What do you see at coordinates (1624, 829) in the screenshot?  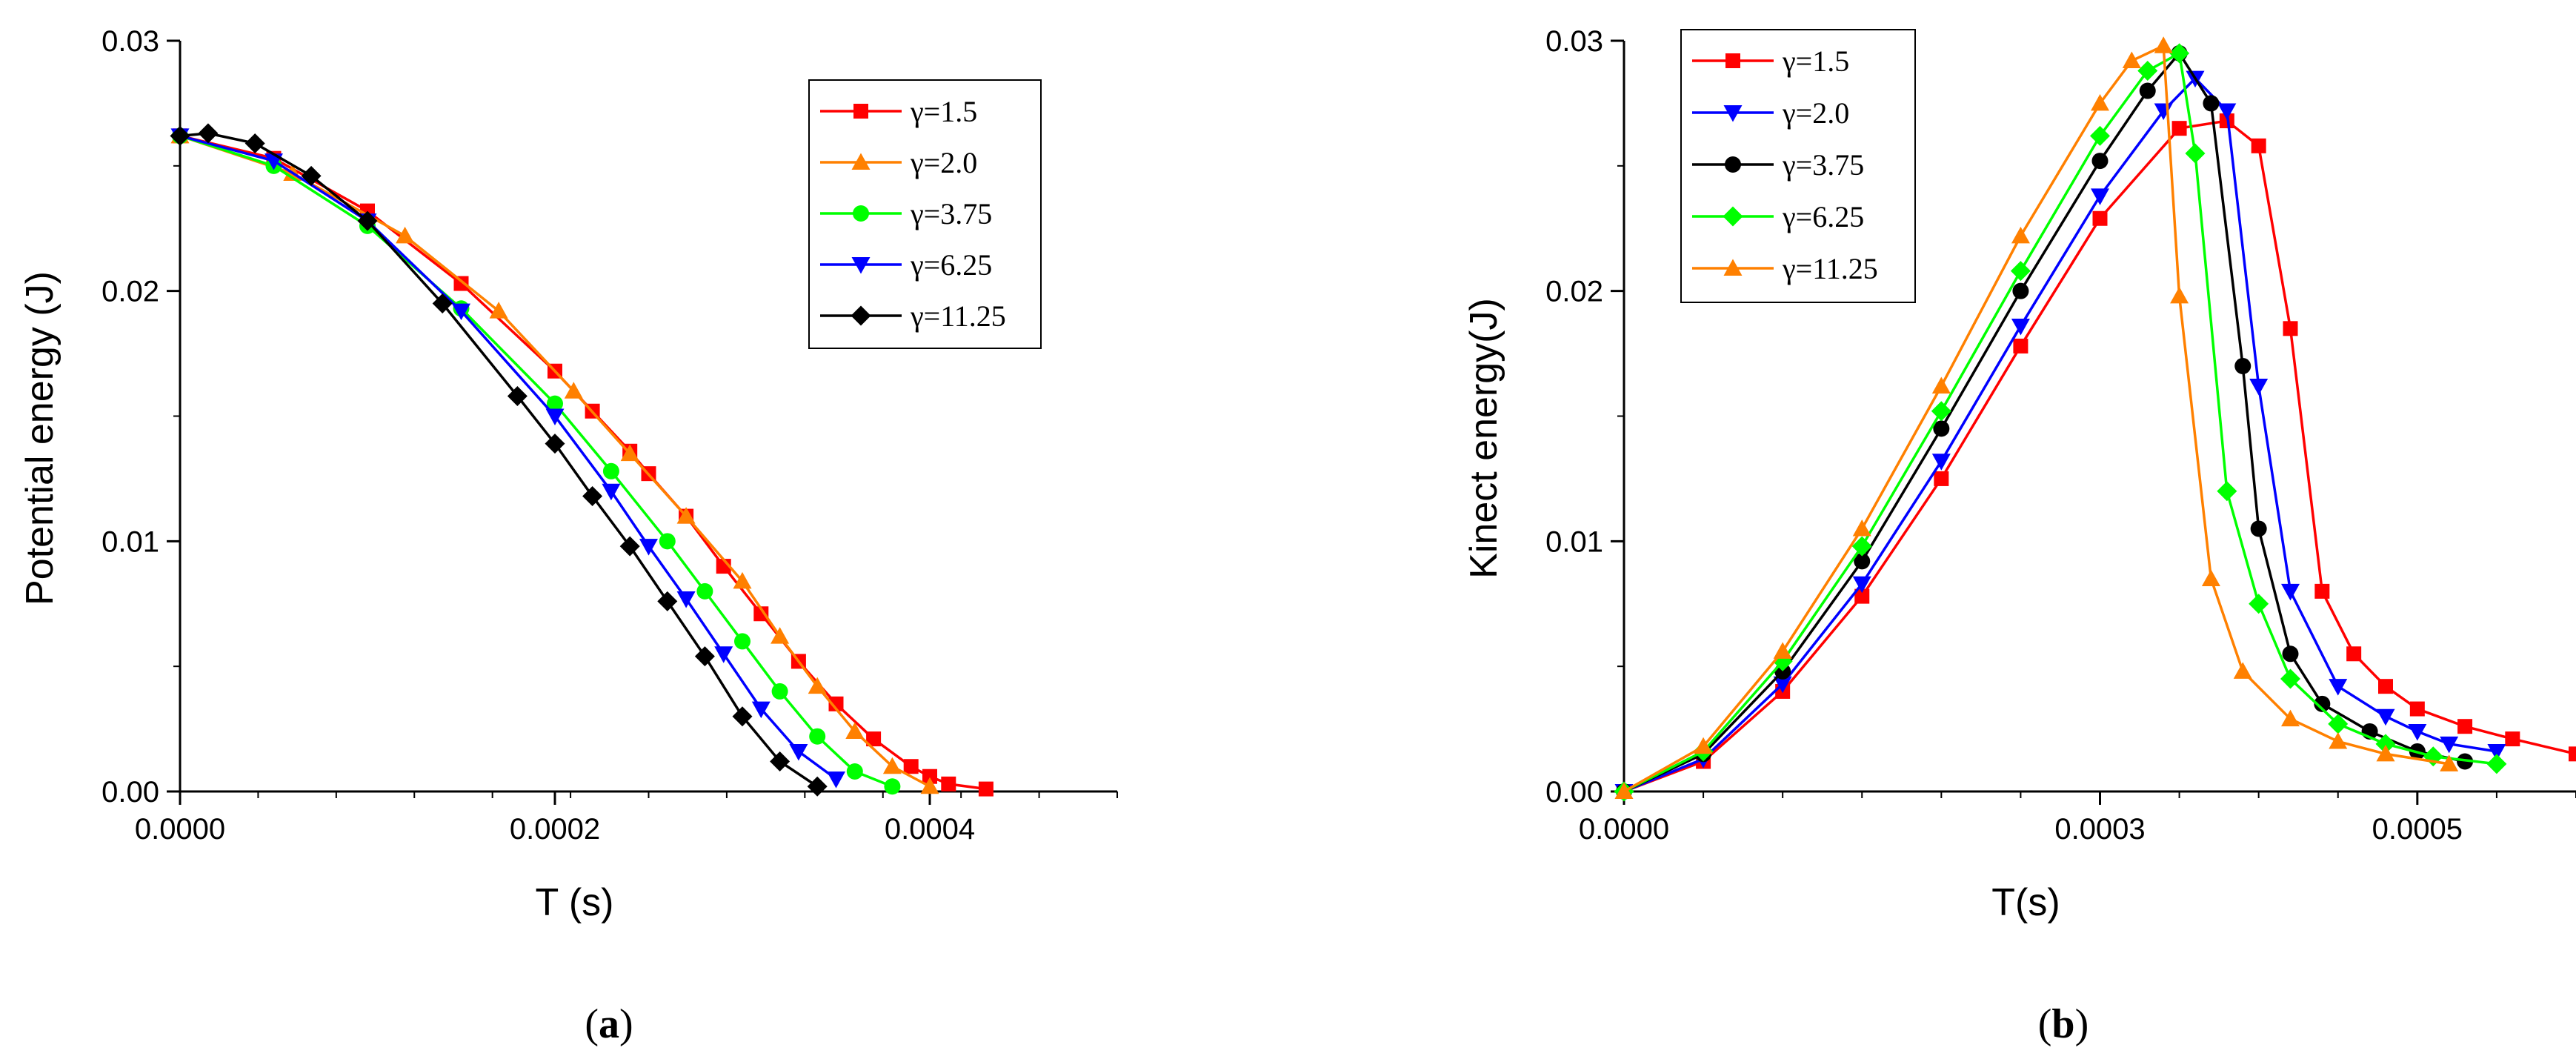 I see `x-tick-label: 0.0000` at bounding box center [1624, 829].